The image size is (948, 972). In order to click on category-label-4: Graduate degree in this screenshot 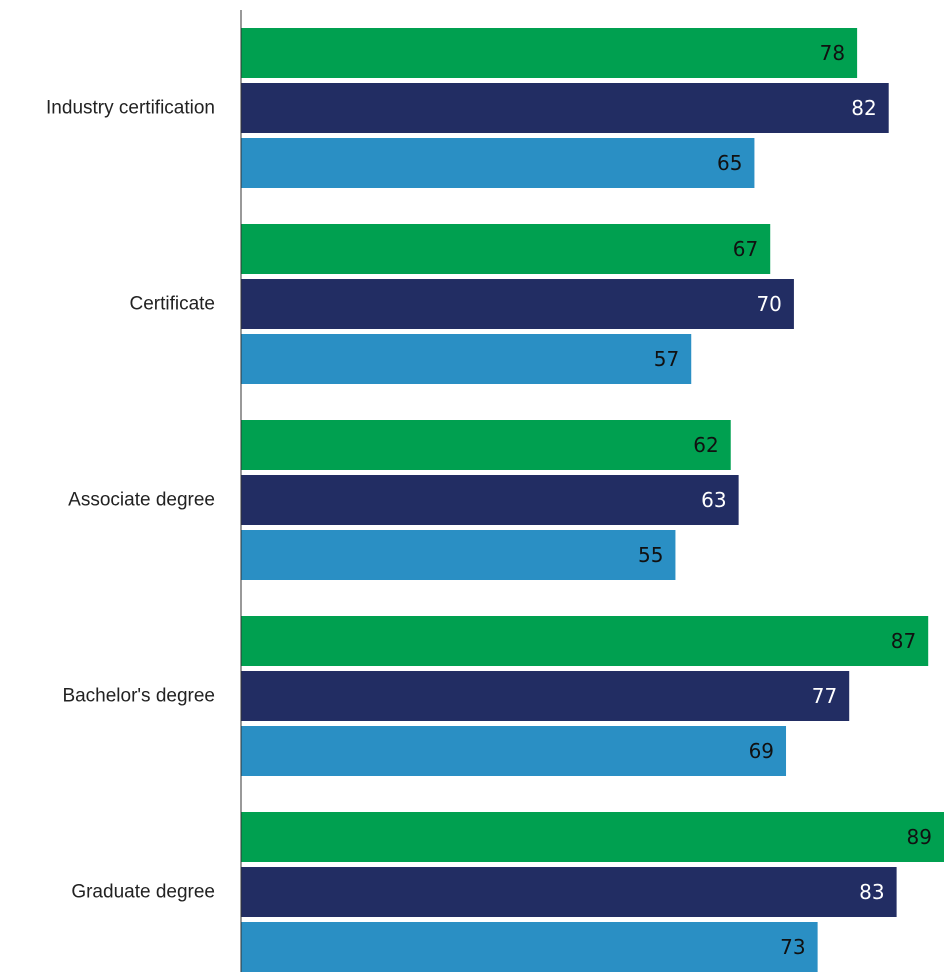, I will do `click(143, 892)`.